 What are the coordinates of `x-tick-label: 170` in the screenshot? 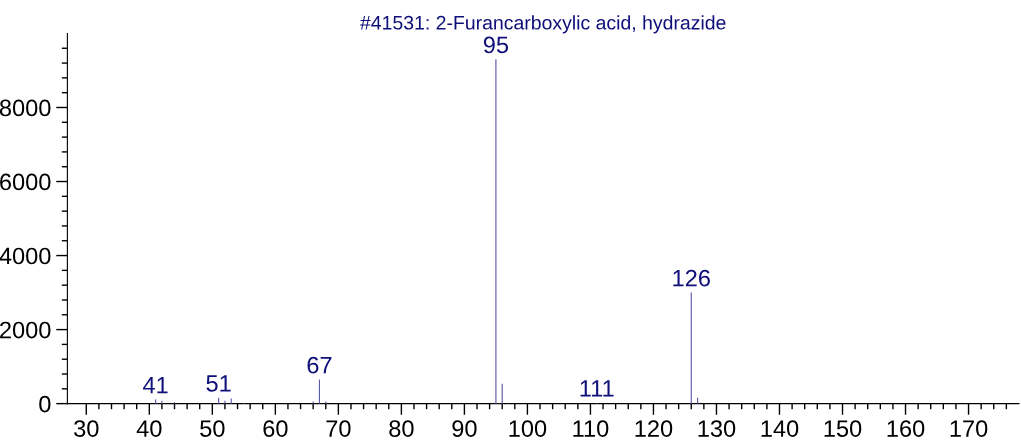 It's located at (969, 428).